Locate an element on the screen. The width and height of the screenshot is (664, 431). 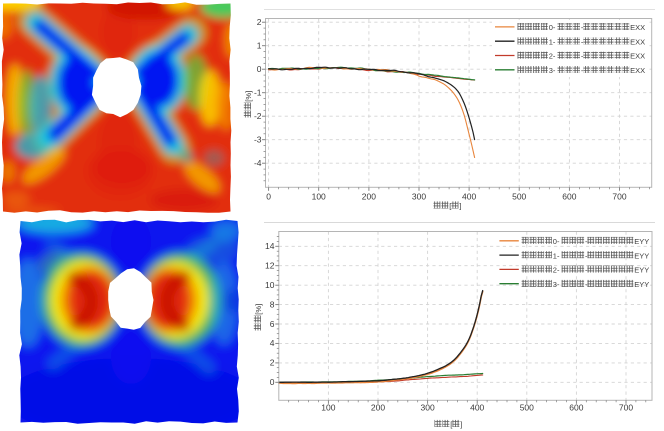
svg-text: -4 is located at coordinates (258, 163).